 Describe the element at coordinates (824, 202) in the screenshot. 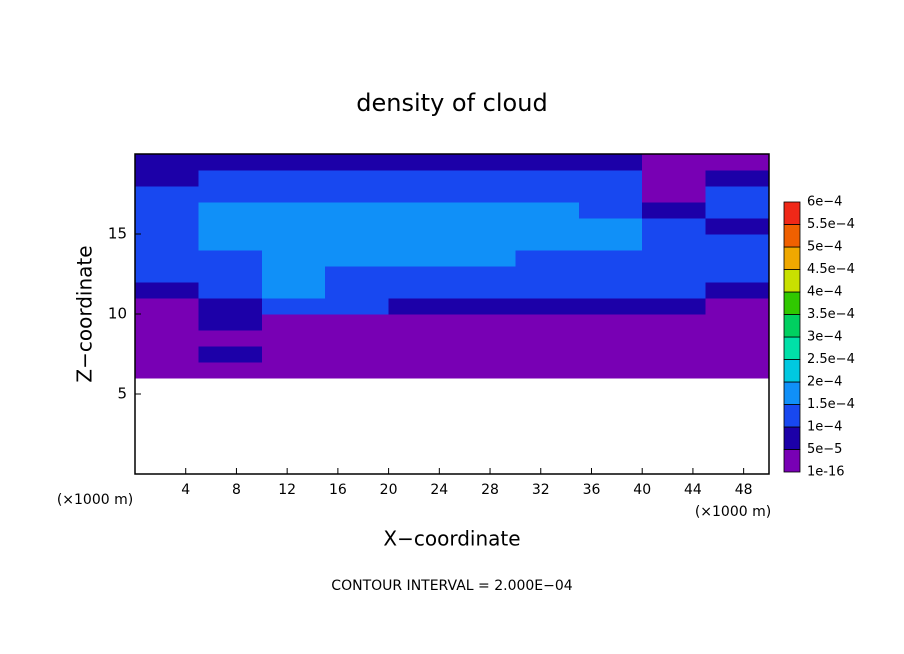

I see `colorbar-label: 6e−4` at that location.